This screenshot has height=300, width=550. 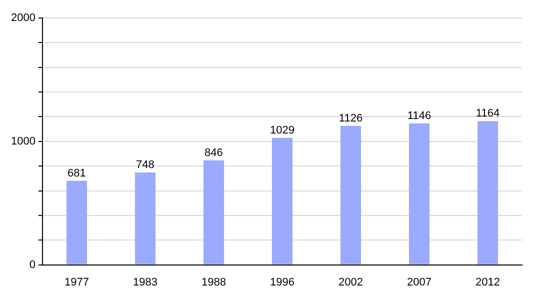 I want to click on y-tick-label: 1000, so click(x=23, y=141).